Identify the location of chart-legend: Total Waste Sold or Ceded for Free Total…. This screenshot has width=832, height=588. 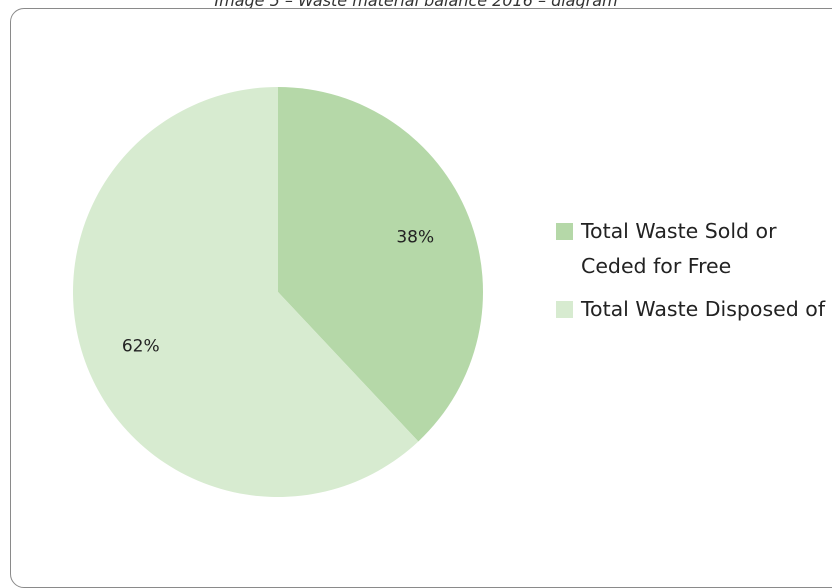
(691, 274).